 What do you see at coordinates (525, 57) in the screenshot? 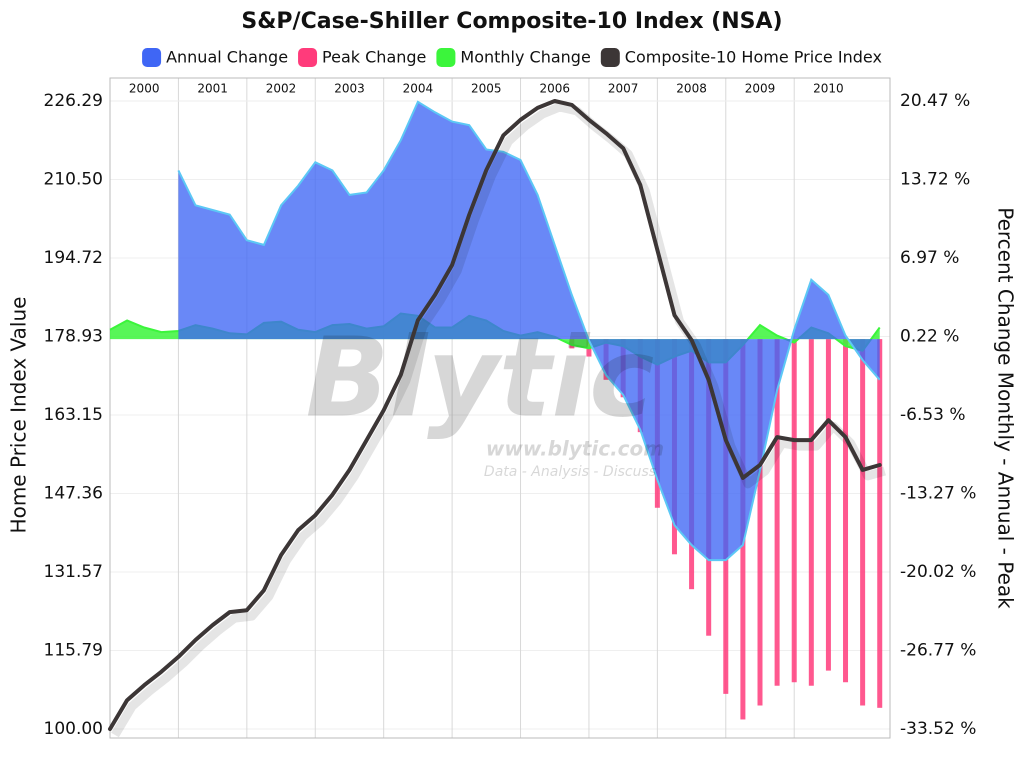
I see `legend-label: Monthly Change` at bounding box center [525, 57].